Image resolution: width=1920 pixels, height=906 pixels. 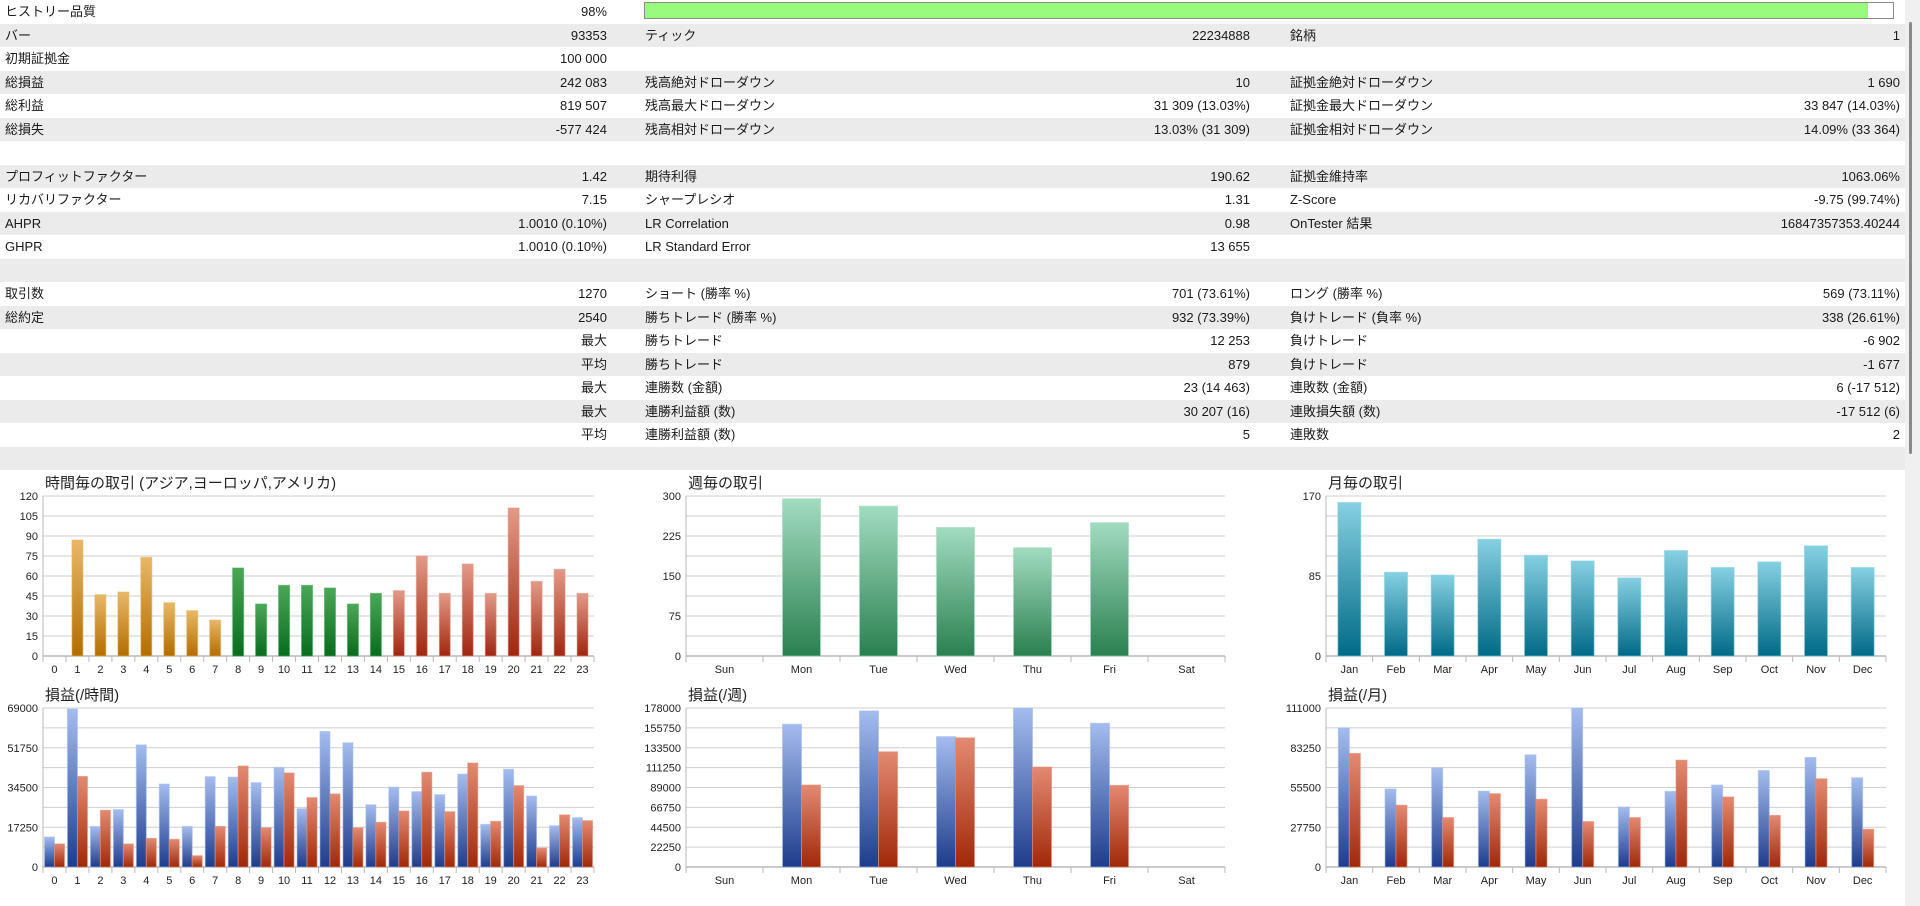 I want to click on chart-weekly-trades: 週毎の取引 0 75 150 225 300 Sun Mon Tue Wed Thu Fri Sat, so click(x=944, y=575).